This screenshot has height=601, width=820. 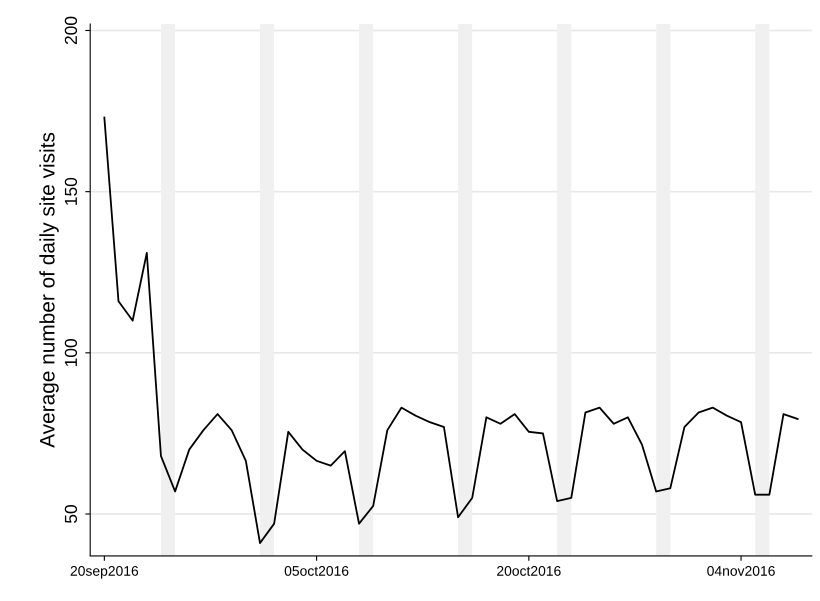 What do you see at coordinates (104, 572) in the screenshot?
I see `x-tick-label: 20sep2016` at bounding box center [104, 572].